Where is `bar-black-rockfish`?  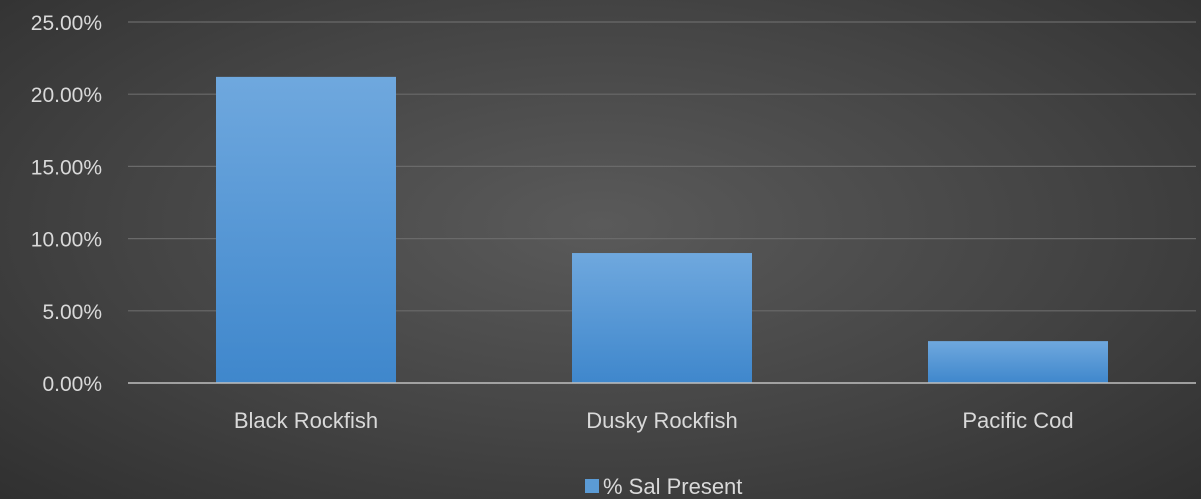 bar-black-rockfish is located at coordinates (306, 229).